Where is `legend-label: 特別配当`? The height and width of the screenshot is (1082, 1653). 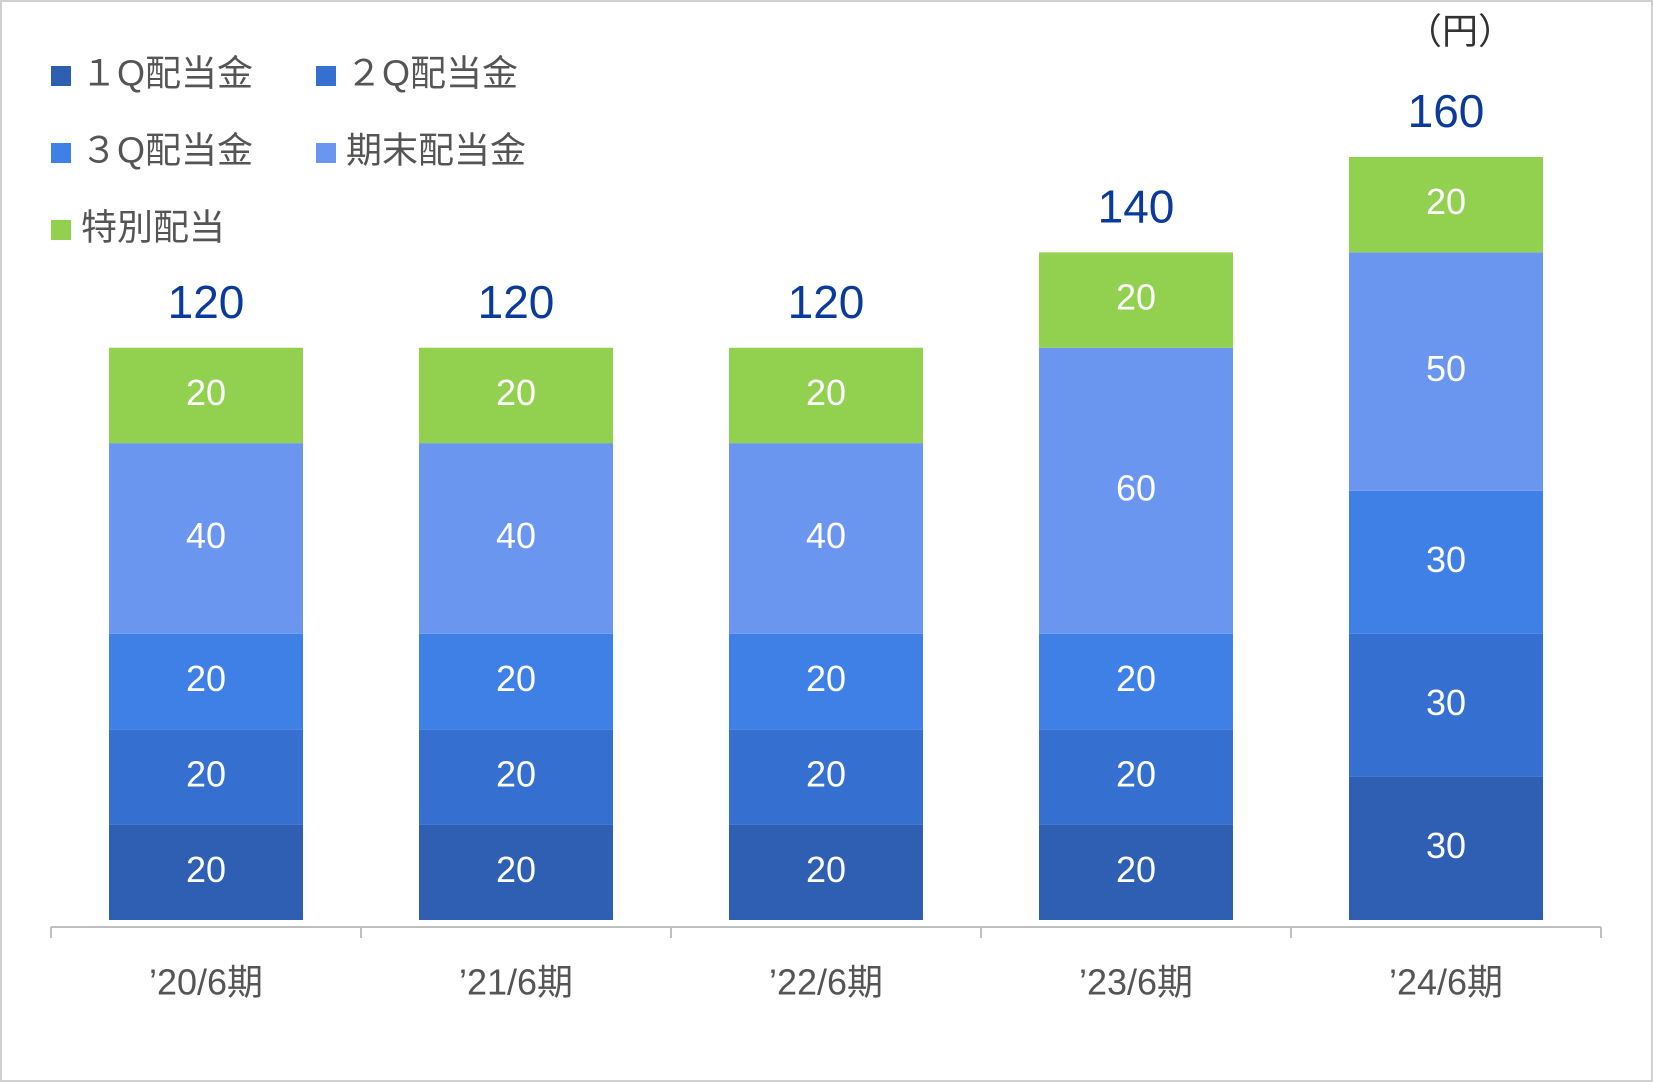
legend-label: 特別配当 is located at coordinates (153, 227).